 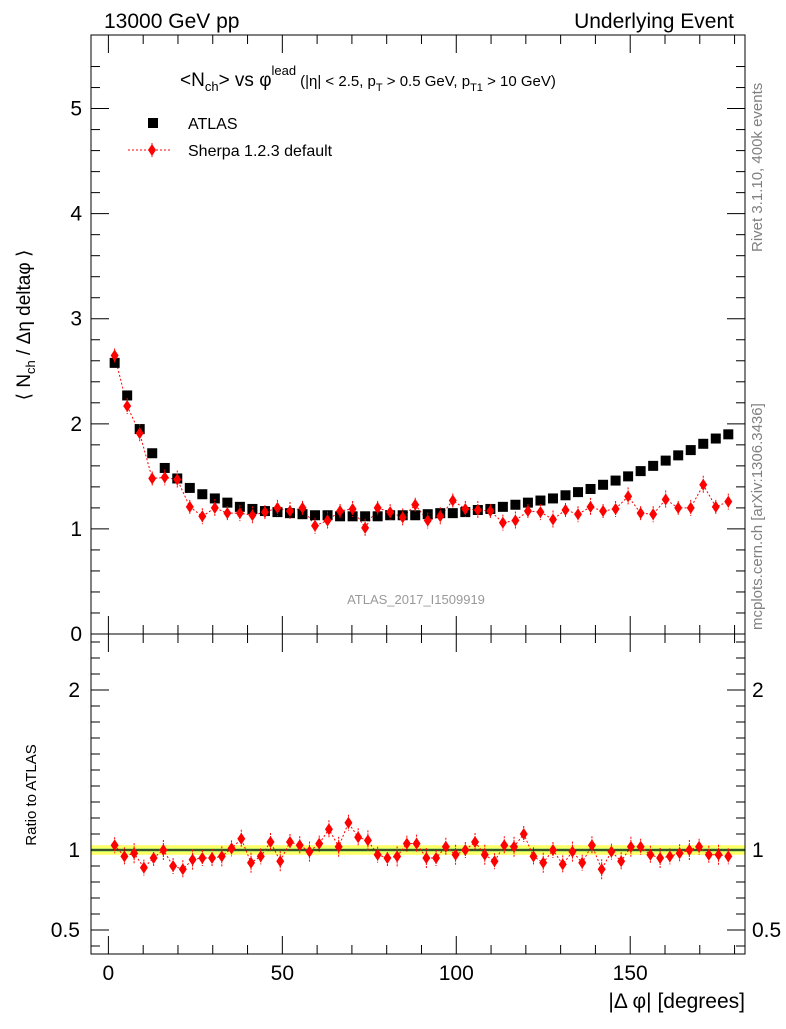 I want to click on main-y-tick-label: 5, so click(x=76, y=109).